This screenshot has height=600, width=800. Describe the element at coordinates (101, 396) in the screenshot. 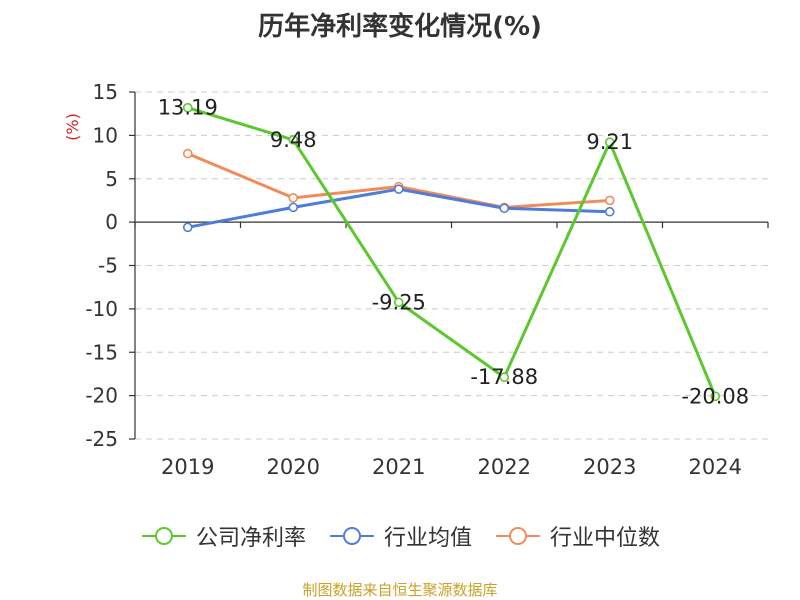

I see `y-tick-label: -20` at that location.